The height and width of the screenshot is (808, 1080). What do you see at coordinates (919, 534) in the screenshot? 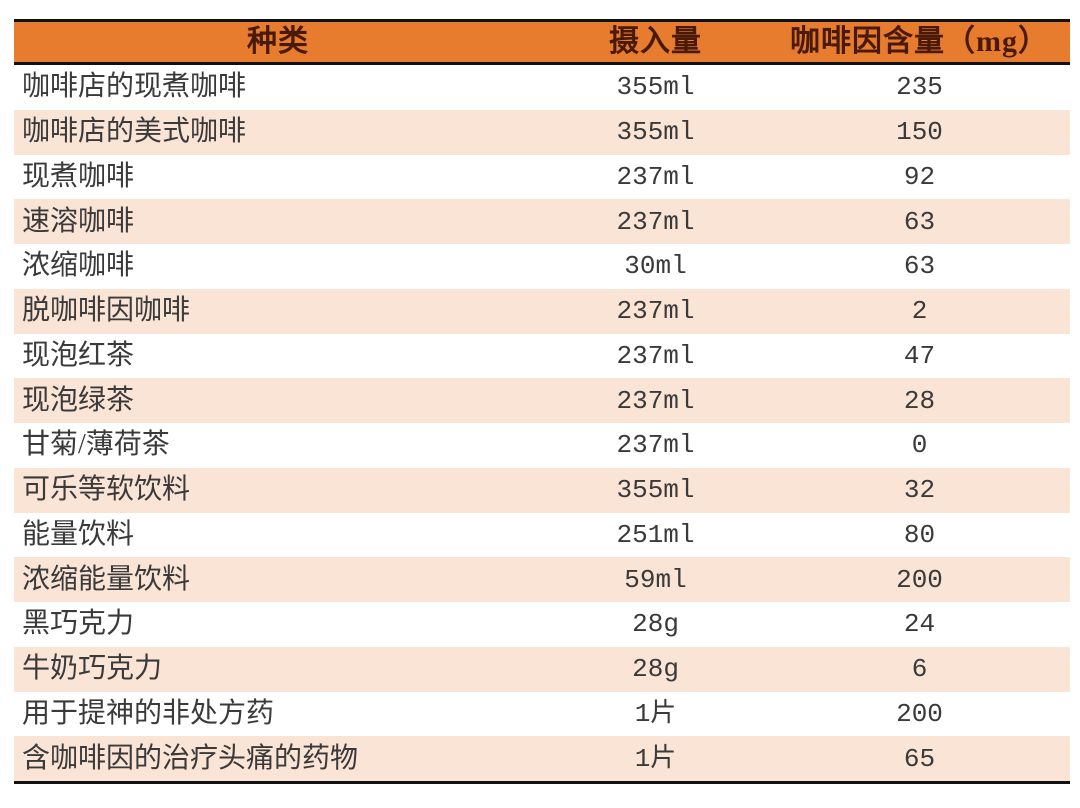
I see `caffeine-cell: 80` at bounding box center [919, 534].